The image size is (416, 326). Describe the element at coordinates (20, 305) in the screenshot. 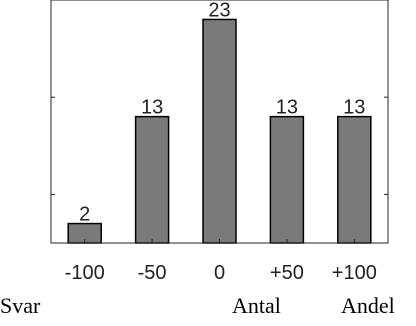

I see `column-header-svar: Svar` at that location.